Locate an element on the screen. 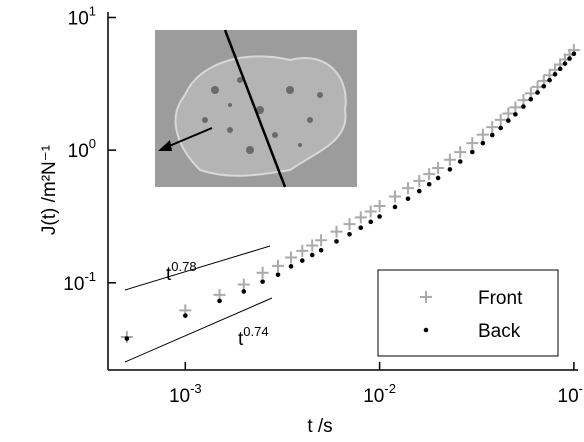  tick-label-exponent: -3 is located at coordinates (196, 388).